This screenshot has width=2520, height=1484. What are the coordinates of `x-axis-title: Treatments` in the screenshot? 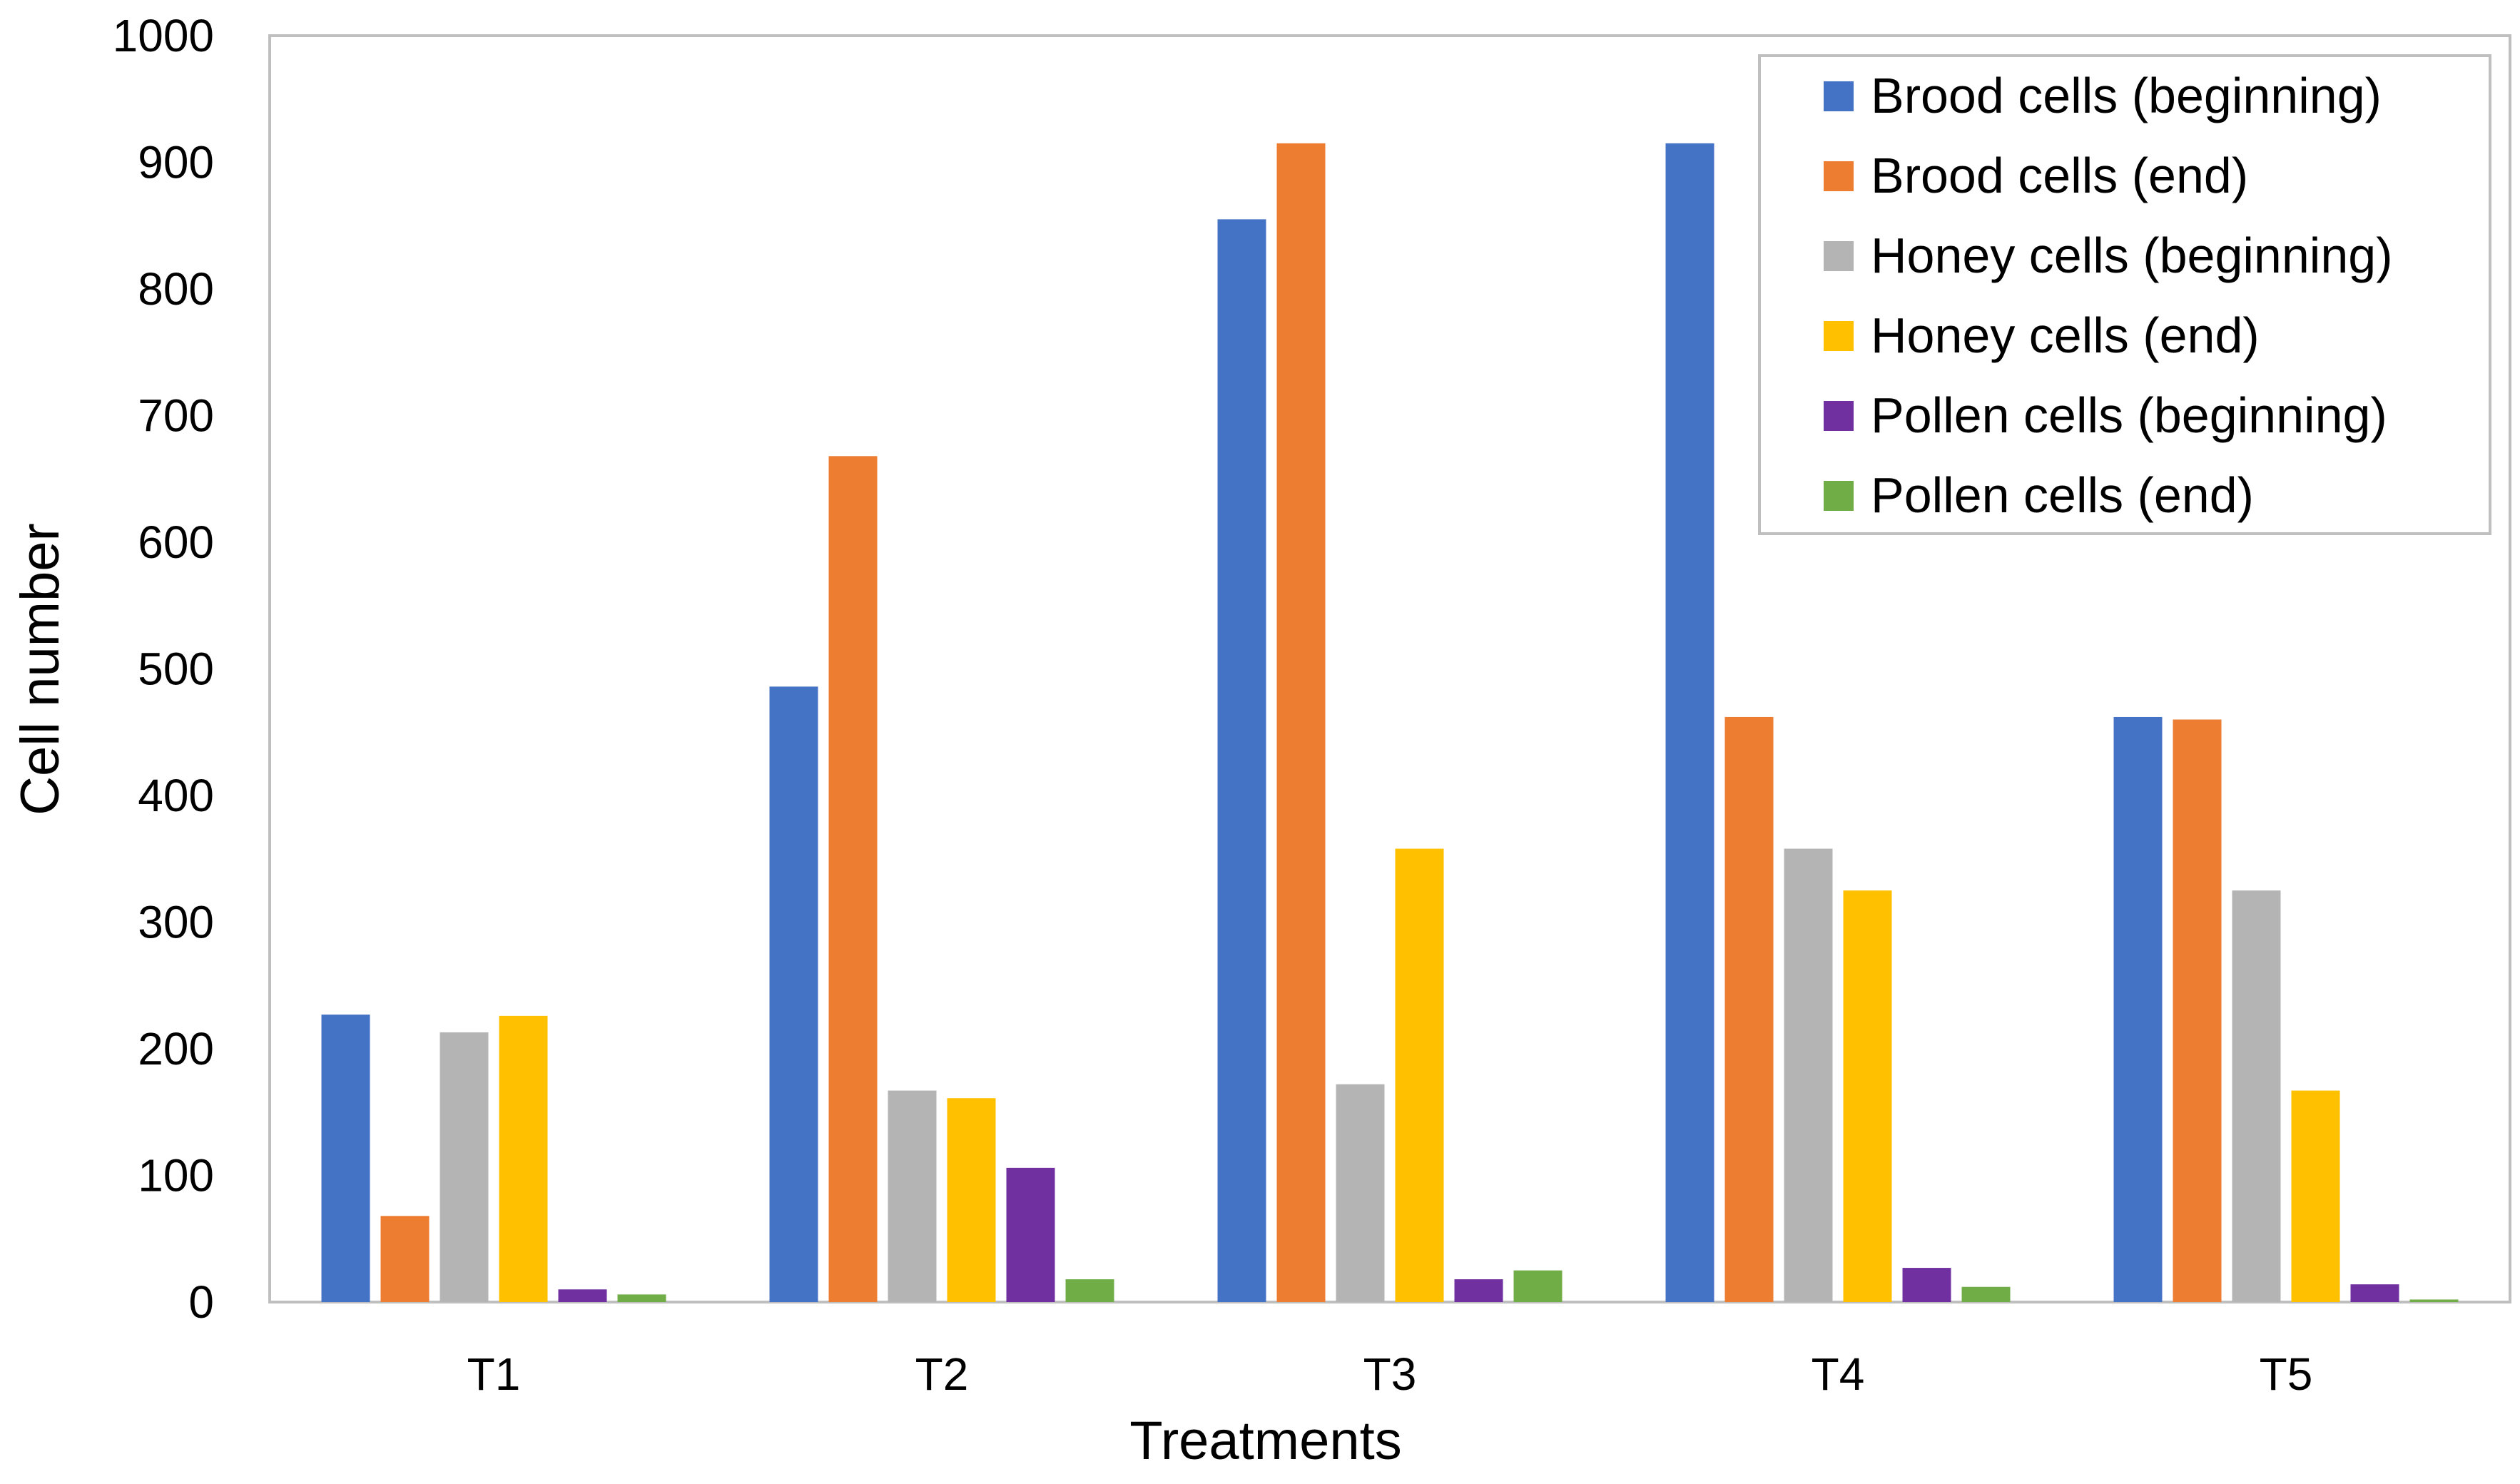 It's located at (1265, 1441).